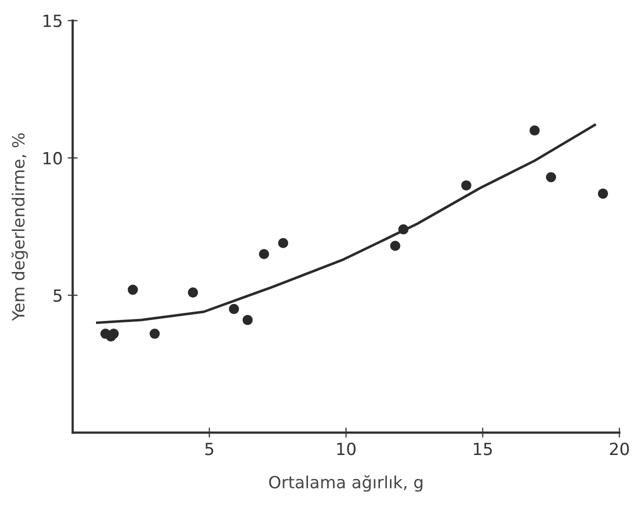 The height and width of the screenshot is (515, 632). What do you see at coordinates (53, 21) in the screenshot?
I see `y-tick-label: 15` at bounding box center [53, 21].